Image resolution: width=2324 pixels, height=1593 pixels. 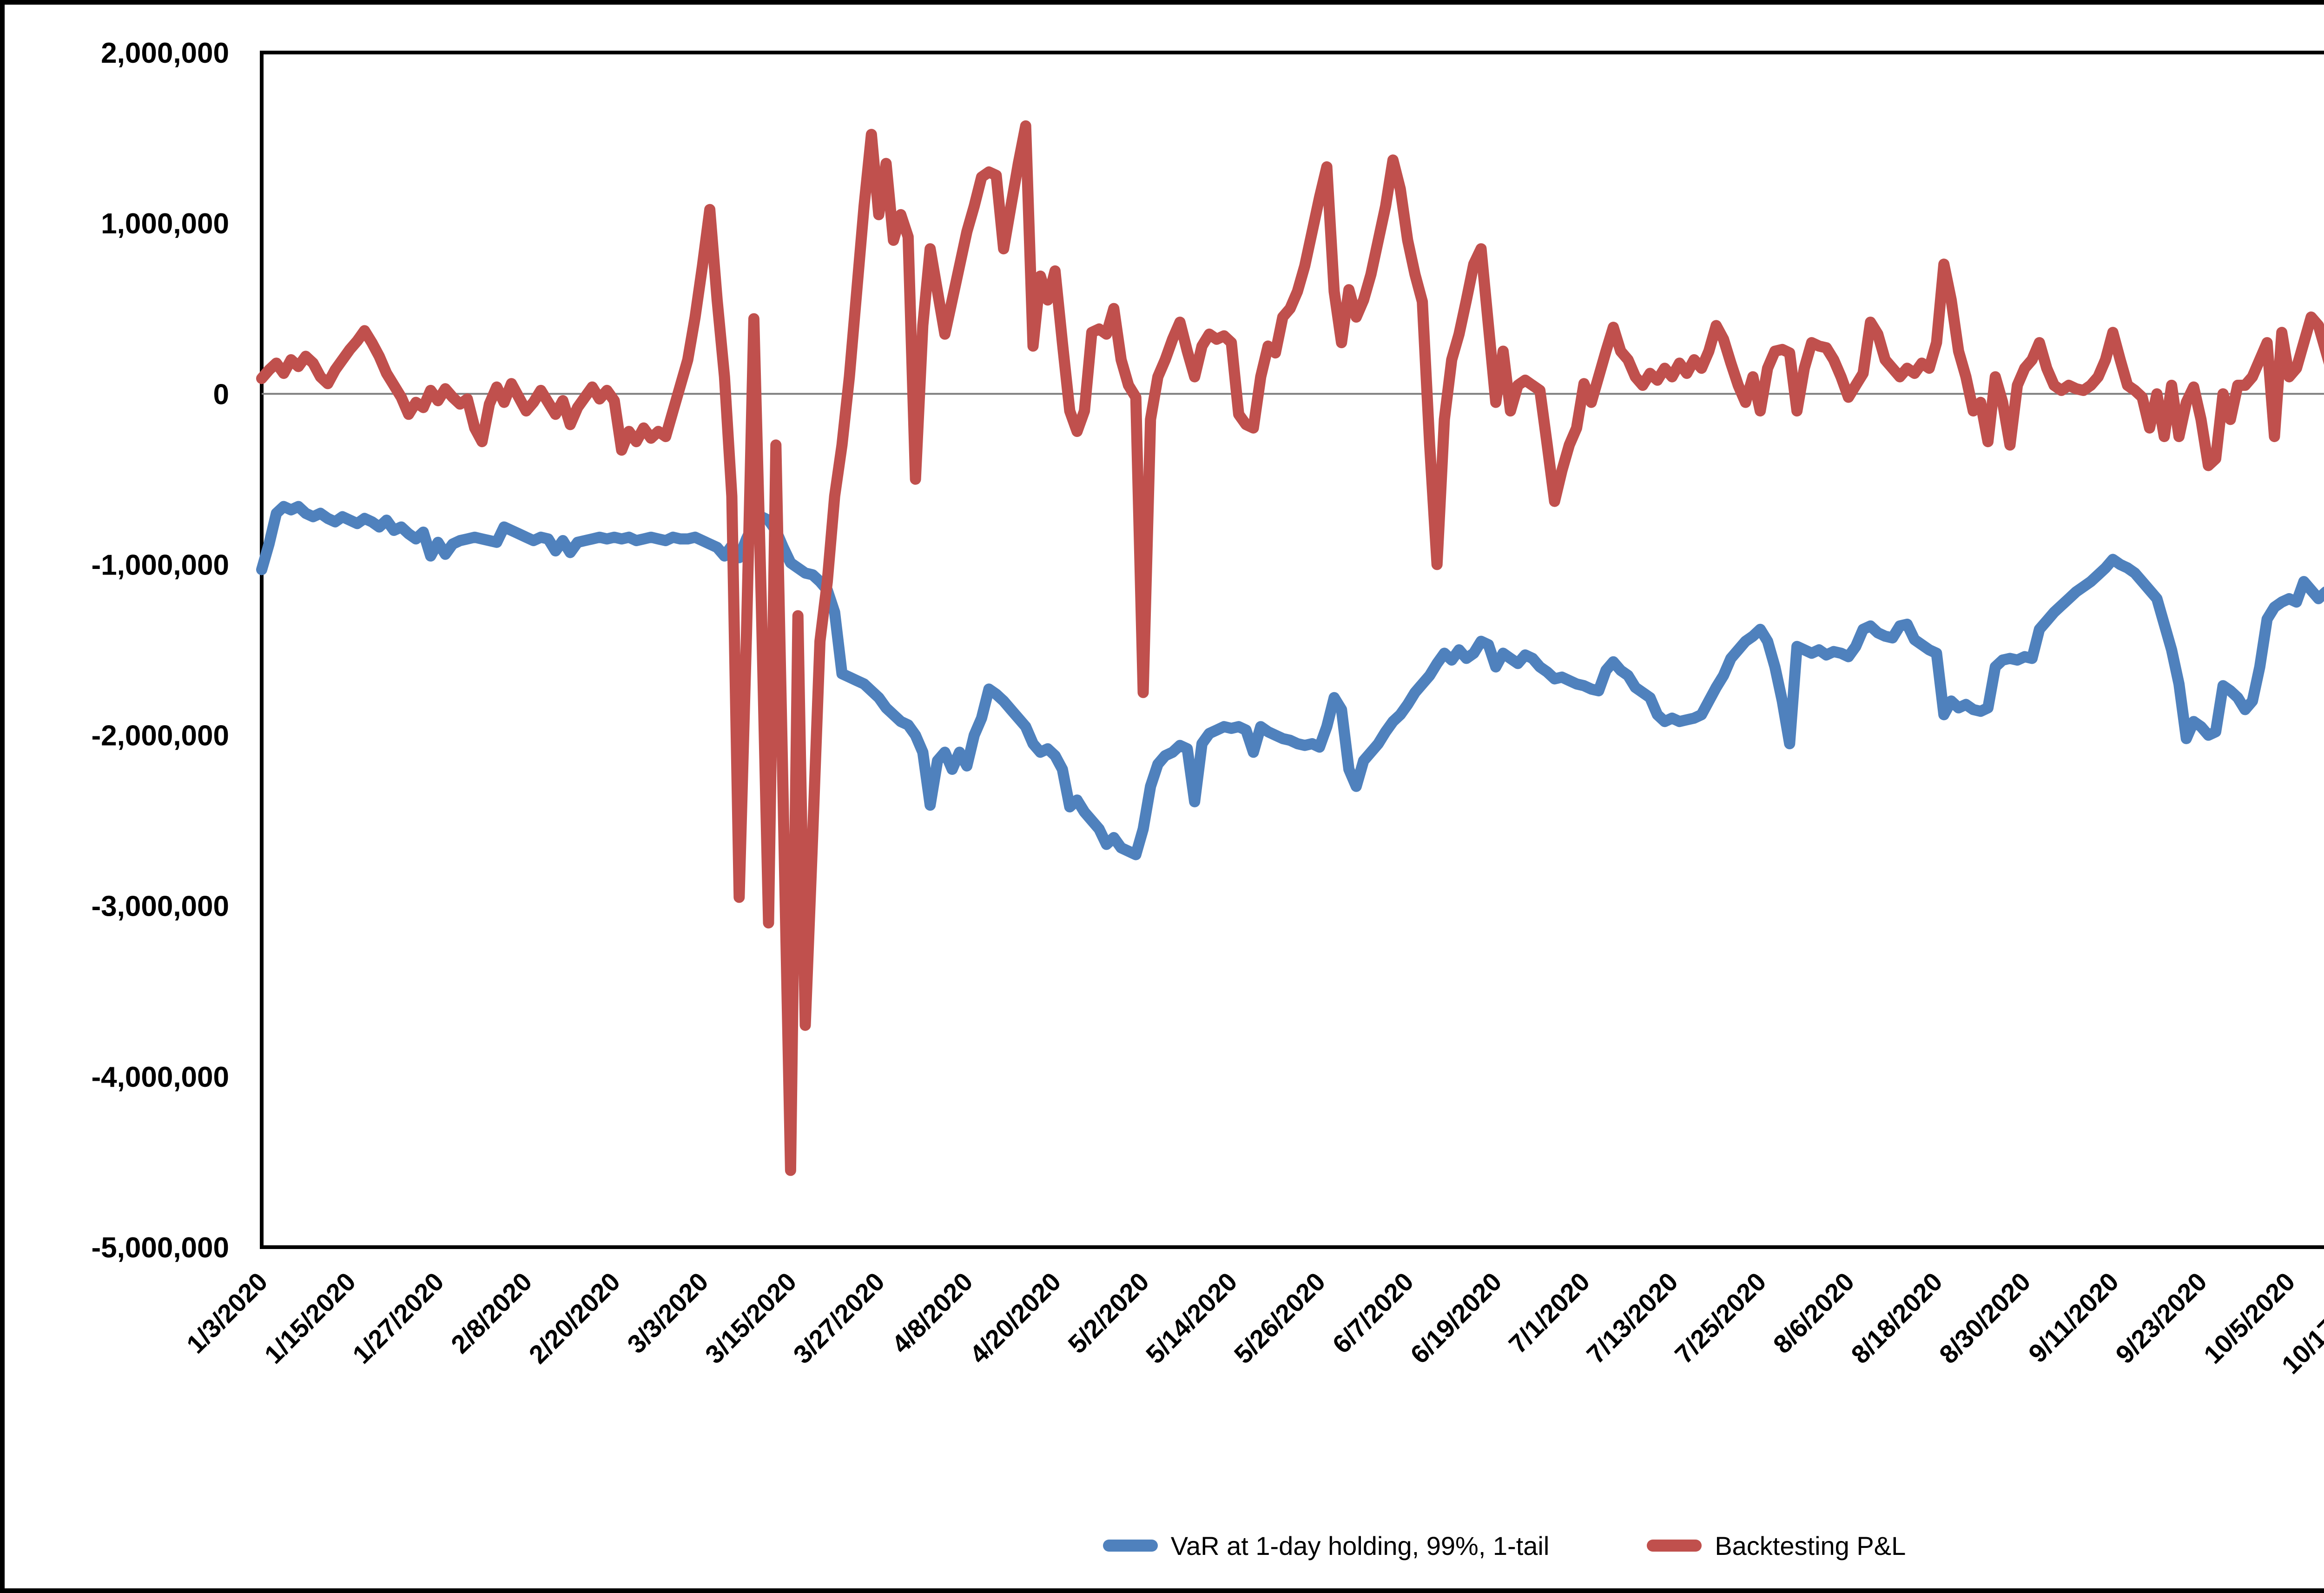 What do you see at coordinates (1632, 1318) in the screenshot?
I see `x-axis-label: 7/13/2020` at bounding box center [1632, 1318].